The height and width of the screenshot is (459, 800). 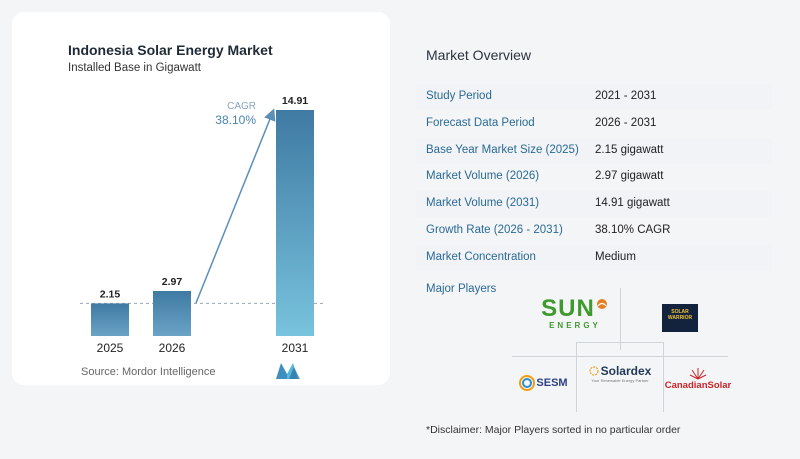 I want to click on canadian-solar-logo: CanadianSolar, so click(x=698, y=378).